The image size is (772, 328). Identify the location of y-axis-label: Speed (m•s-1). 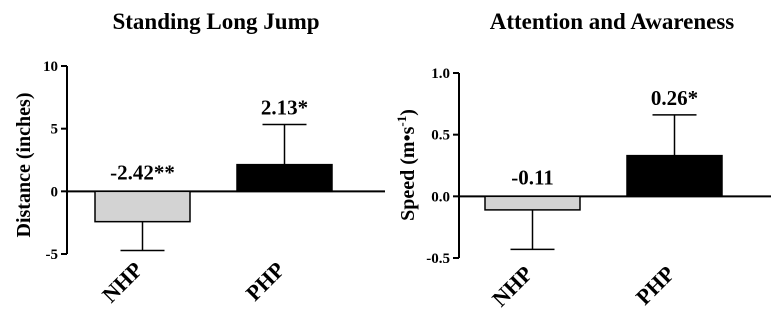
(406, 165).